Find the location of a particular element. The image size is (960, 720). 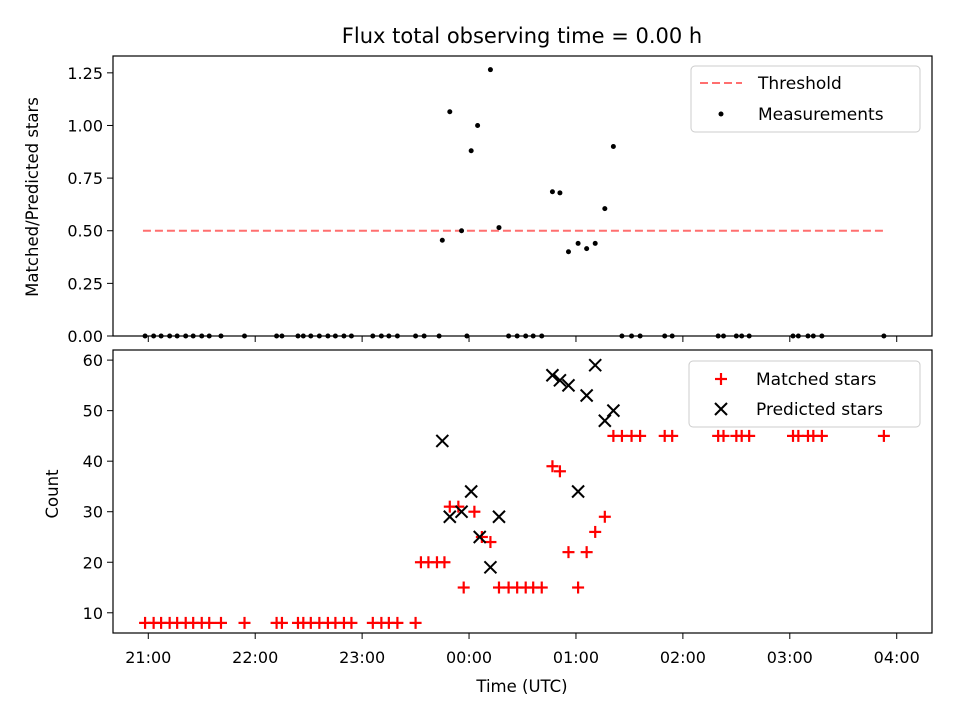

bottom-legend-box is located at coordinates (804, 394).